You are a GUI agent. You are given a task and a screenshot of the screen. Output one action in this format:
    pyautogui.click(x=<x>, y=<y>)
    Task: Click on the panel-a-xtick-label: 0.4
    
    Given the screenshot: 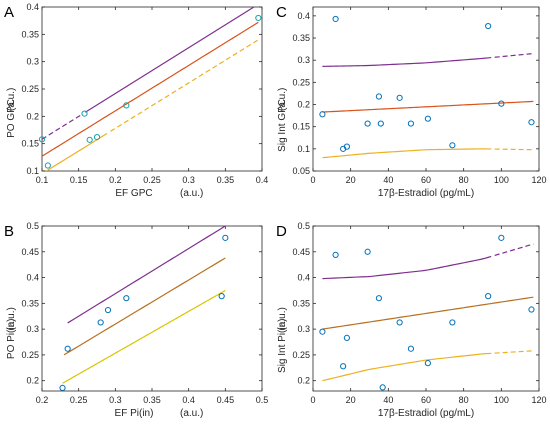 What is the action you would take?
    pyautogui.click(x=262, y=180)
    